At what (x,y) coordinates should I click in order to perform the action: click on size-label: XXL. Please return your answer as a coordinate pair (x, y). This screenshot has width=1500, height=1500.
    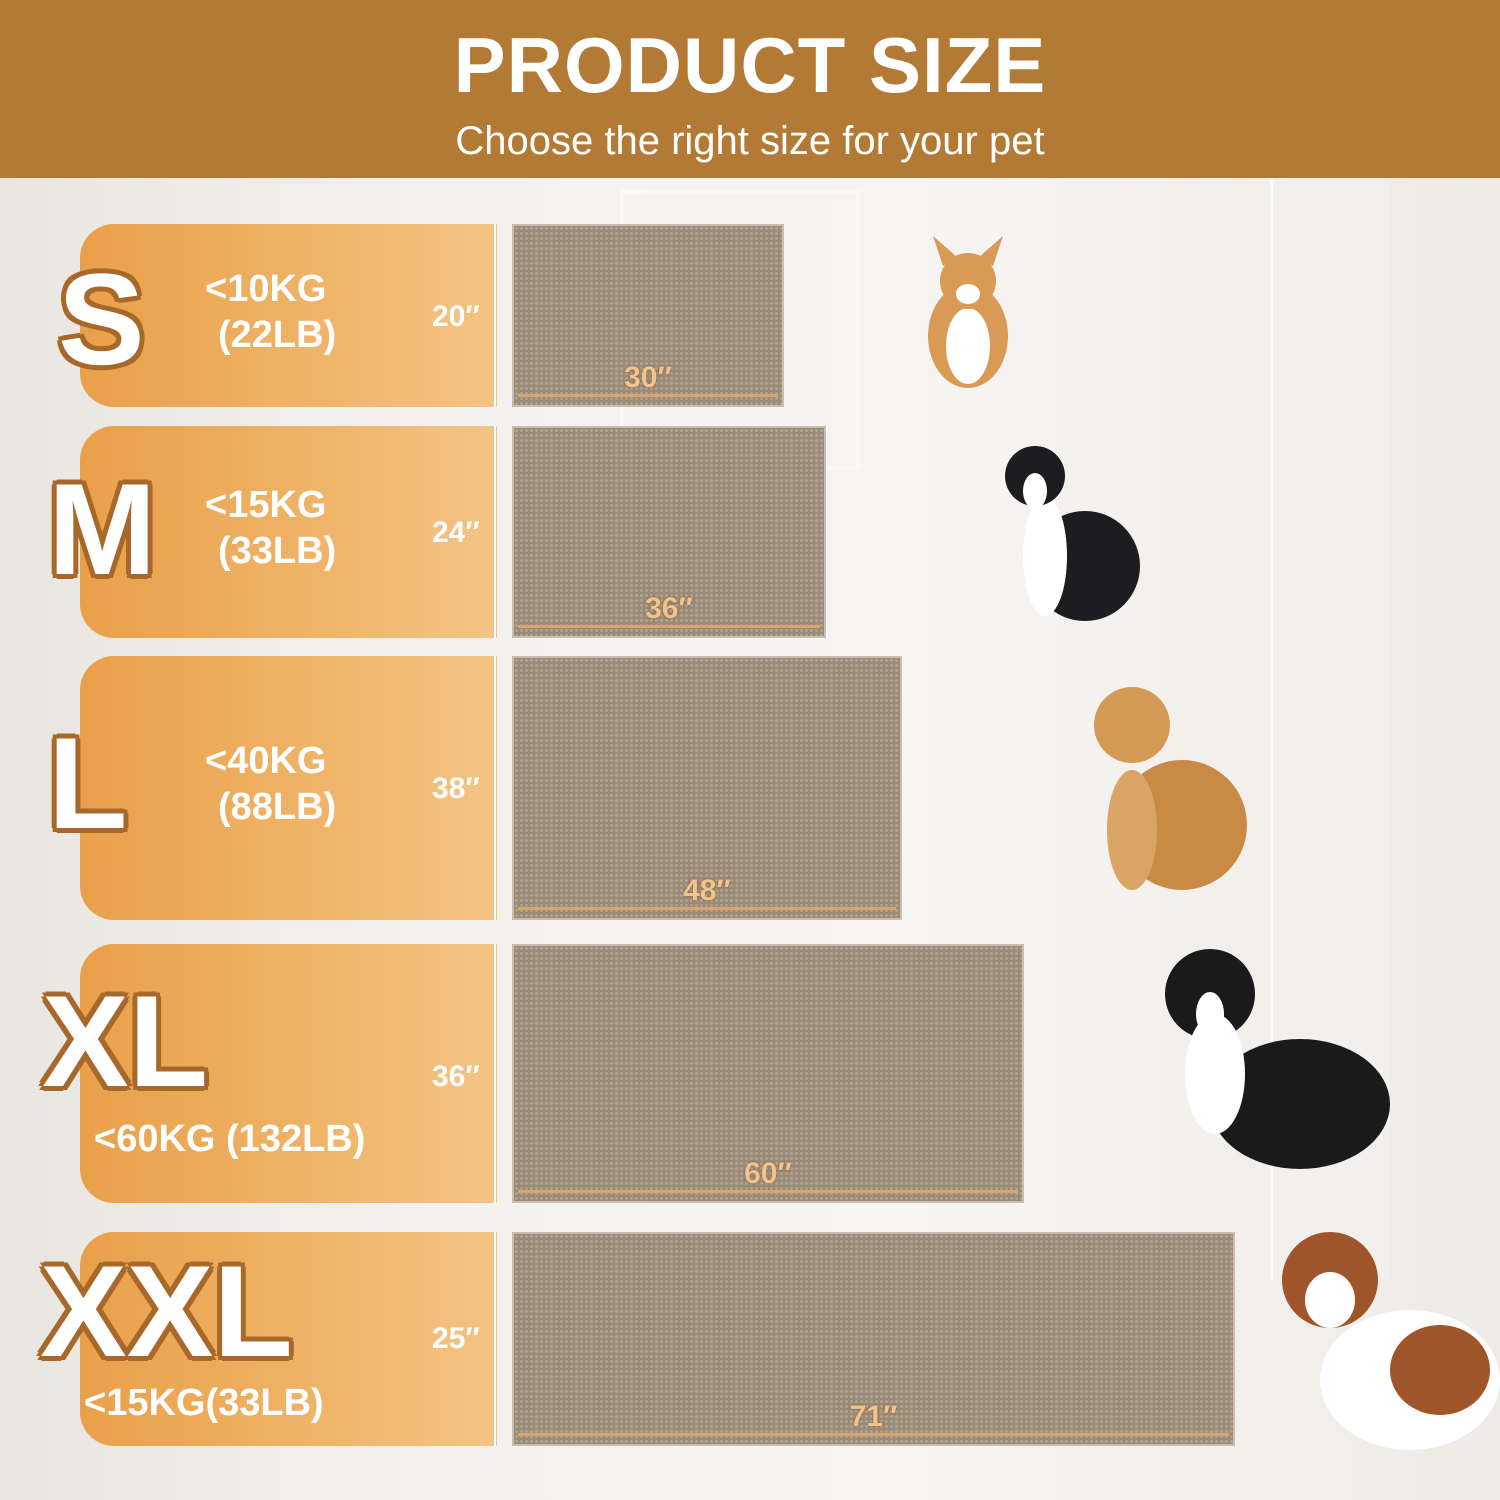
    Looking at the image, I should click on (166, 1311).